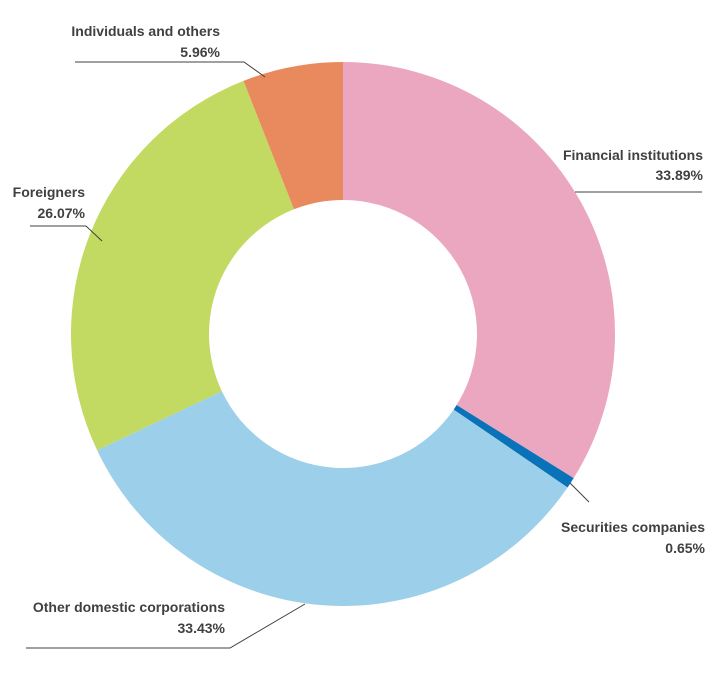  What do you see at coordinates (202, 628) in the screenshot?
I see `label-value-other-domestic-corporations: 33.43%` at bounding box center [202, 628].